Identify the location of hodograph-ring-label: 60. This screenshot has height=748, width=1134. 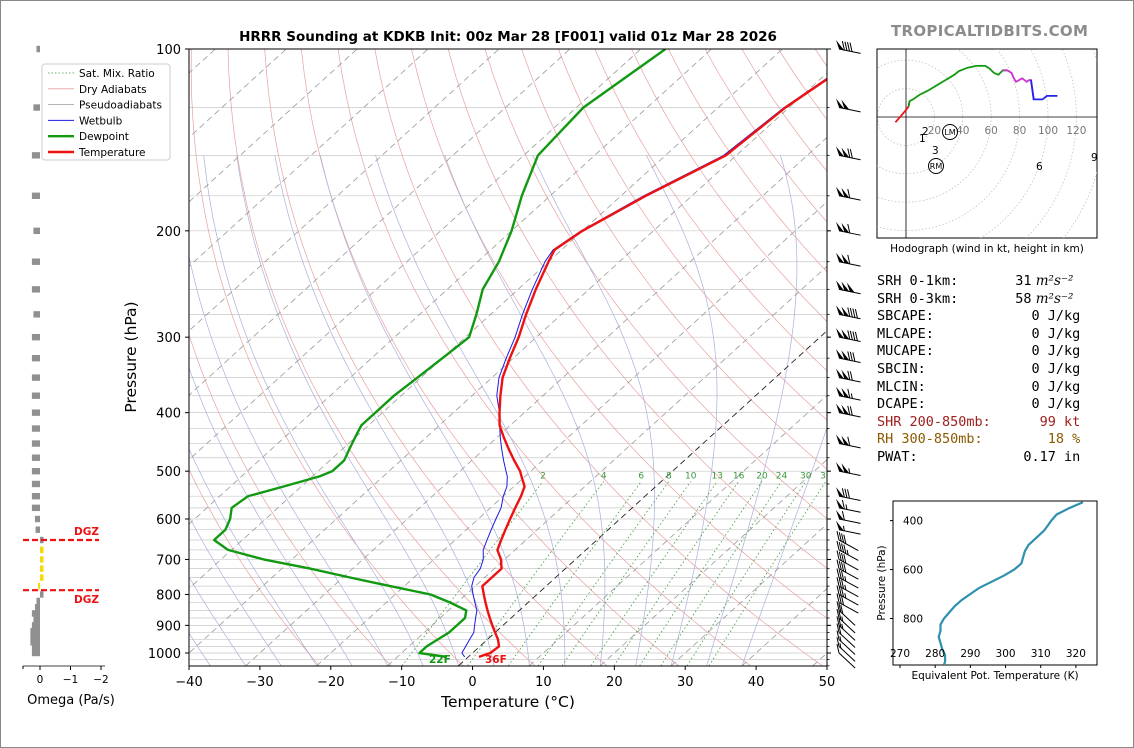
(991, 131).